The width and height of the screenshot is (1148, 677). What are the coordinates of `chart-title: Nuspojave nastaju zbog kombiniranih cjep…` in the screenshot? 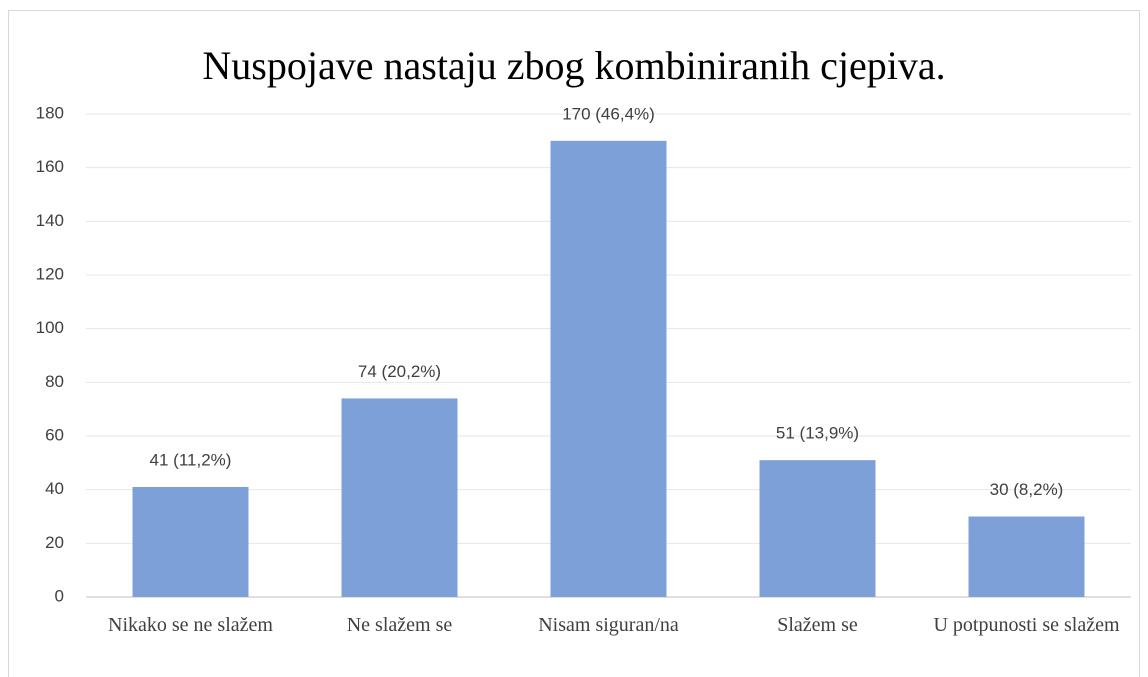 It's located at (573, 65).